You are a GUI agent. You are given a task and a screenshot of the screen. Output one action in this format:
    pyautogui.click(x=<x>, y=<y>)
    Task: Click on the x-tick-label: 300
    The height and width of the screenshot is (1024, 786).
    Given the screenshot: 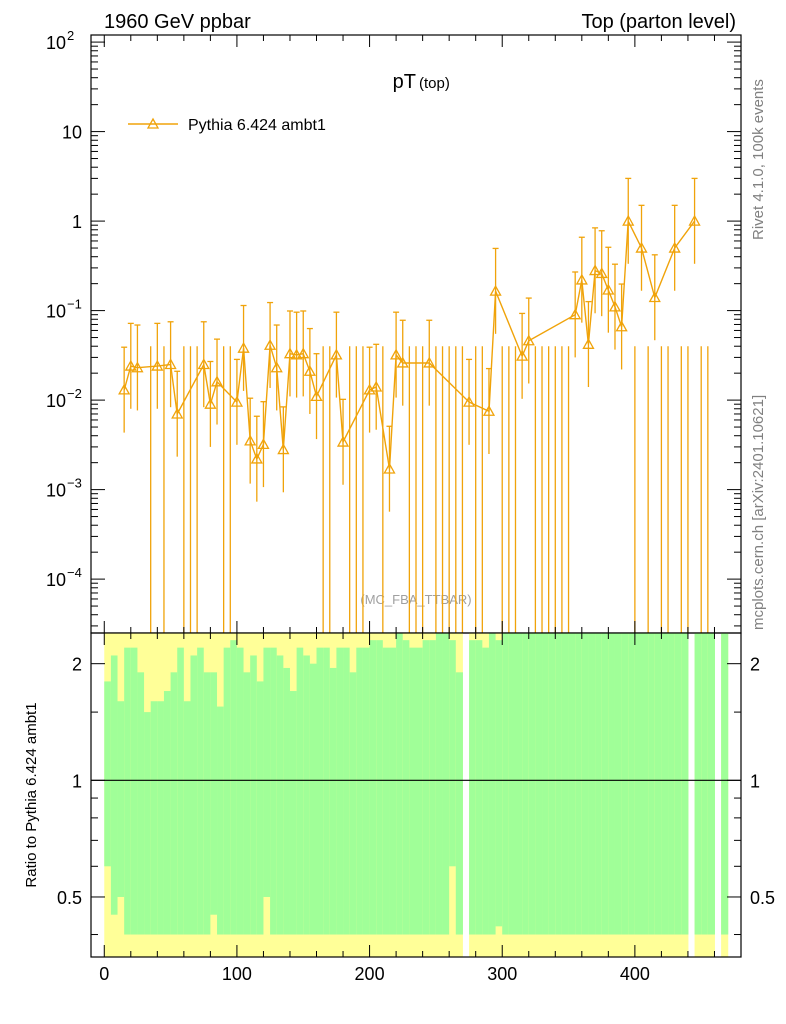 What is the action you would take?
    pyautogui.click(x=502, y=974)
    